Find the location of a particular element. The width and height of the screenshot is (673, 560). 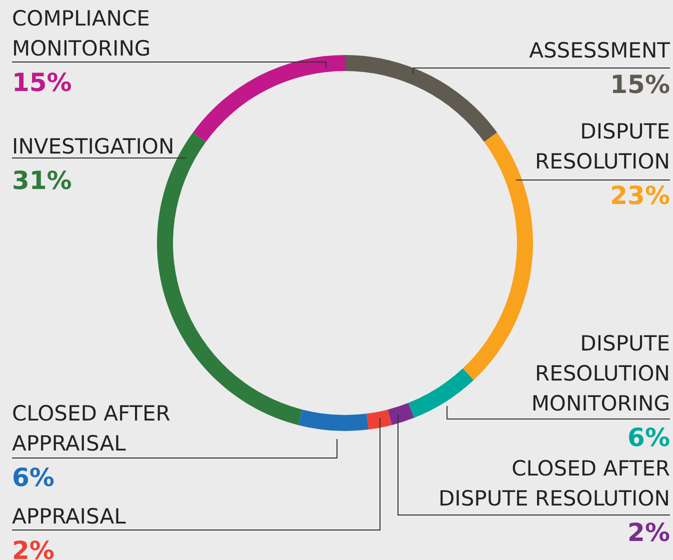

slice-label: INVESTIGATION is located at coordinates (93, 146).